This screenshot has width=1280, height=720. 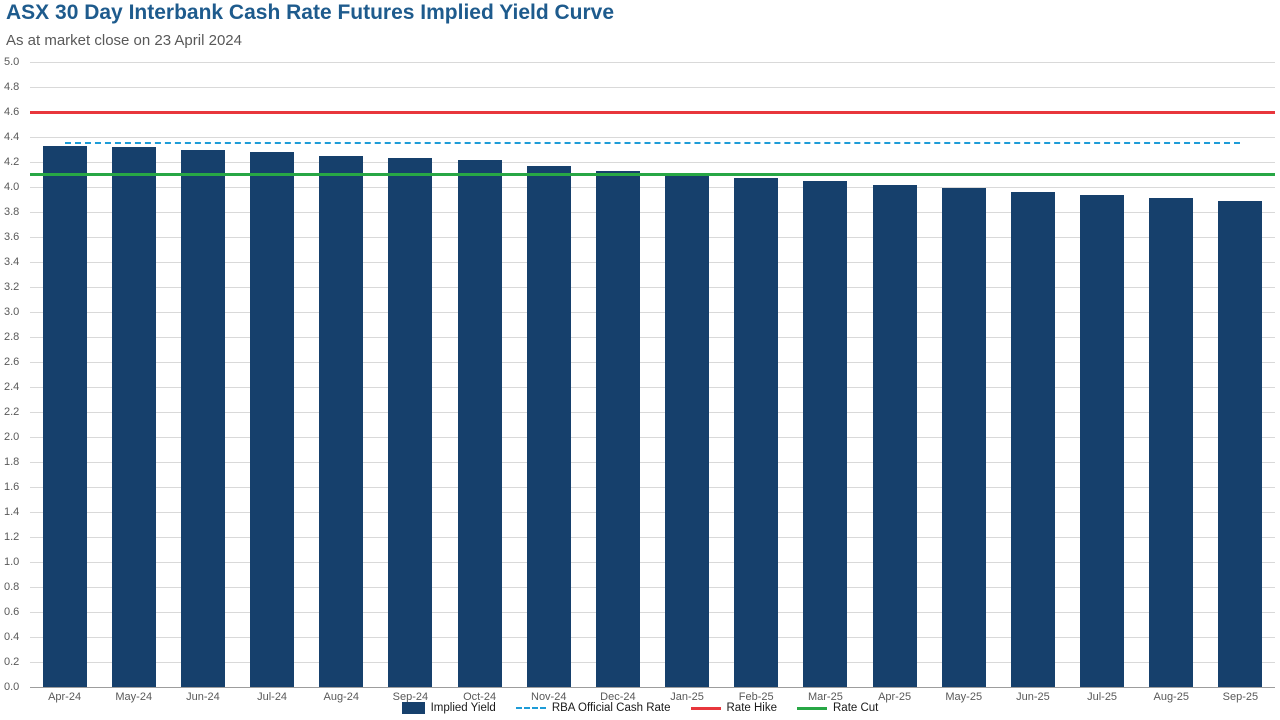 I want to click on legend-label-implied-yield: Implied Yield, so click(x=463, y=708).